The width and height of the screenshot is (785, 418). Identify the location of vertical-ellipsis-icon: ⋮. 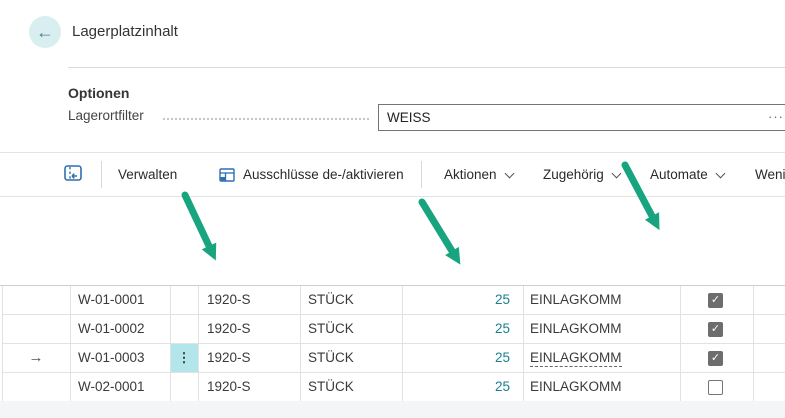
(184, 357).